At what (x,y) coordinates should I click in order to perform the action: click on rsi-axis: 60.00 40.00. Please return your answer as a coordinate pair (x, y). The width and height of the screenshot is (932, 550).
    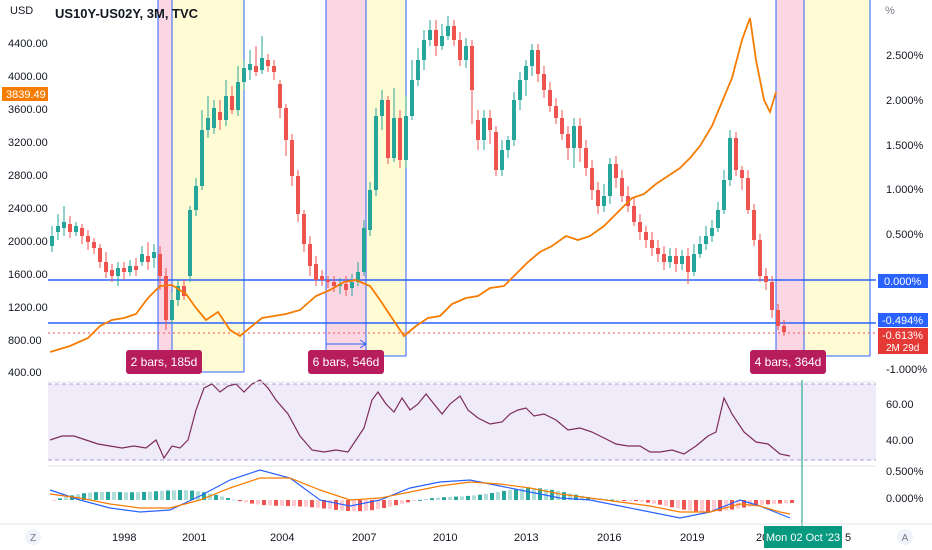
    Looking at the image, I should click on (900, 423).